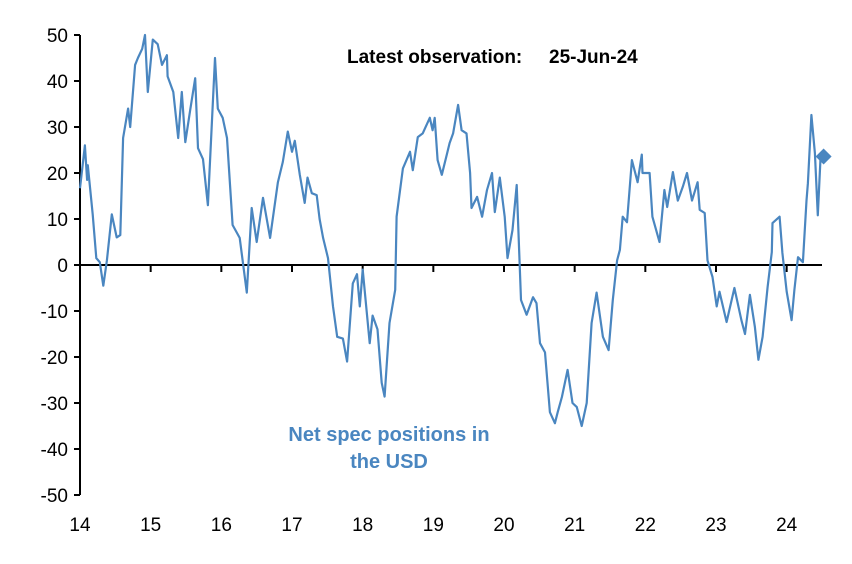 The width and height of the screenshot is (852, 564). I want to click on latest-observation-diamond-marker, so click(823, 156).